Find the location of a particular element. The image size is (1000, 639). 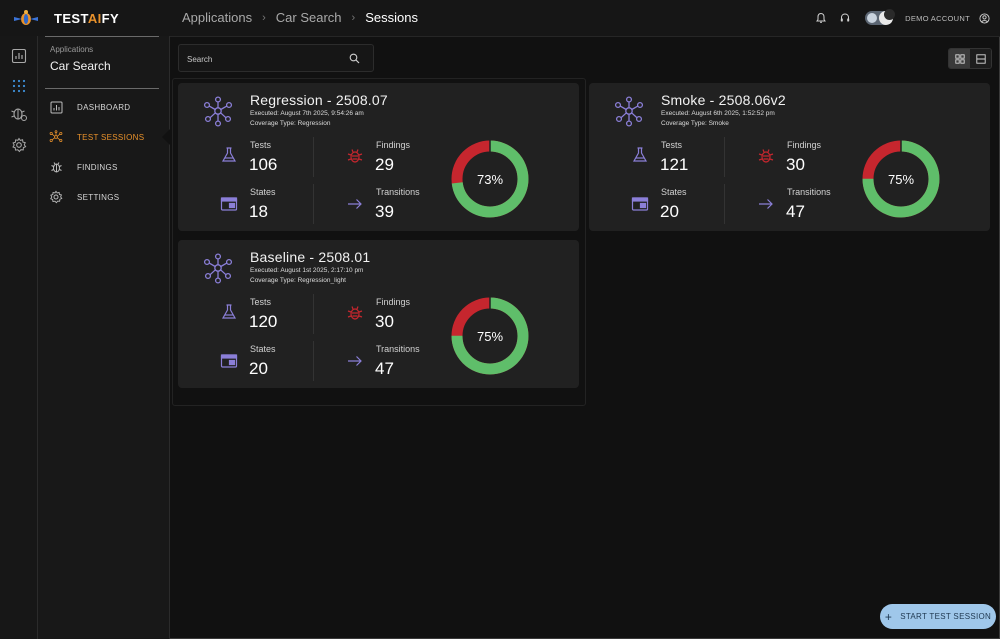

start-test-session-button: + START TEST SESSION is located at coordinates (938, 616).